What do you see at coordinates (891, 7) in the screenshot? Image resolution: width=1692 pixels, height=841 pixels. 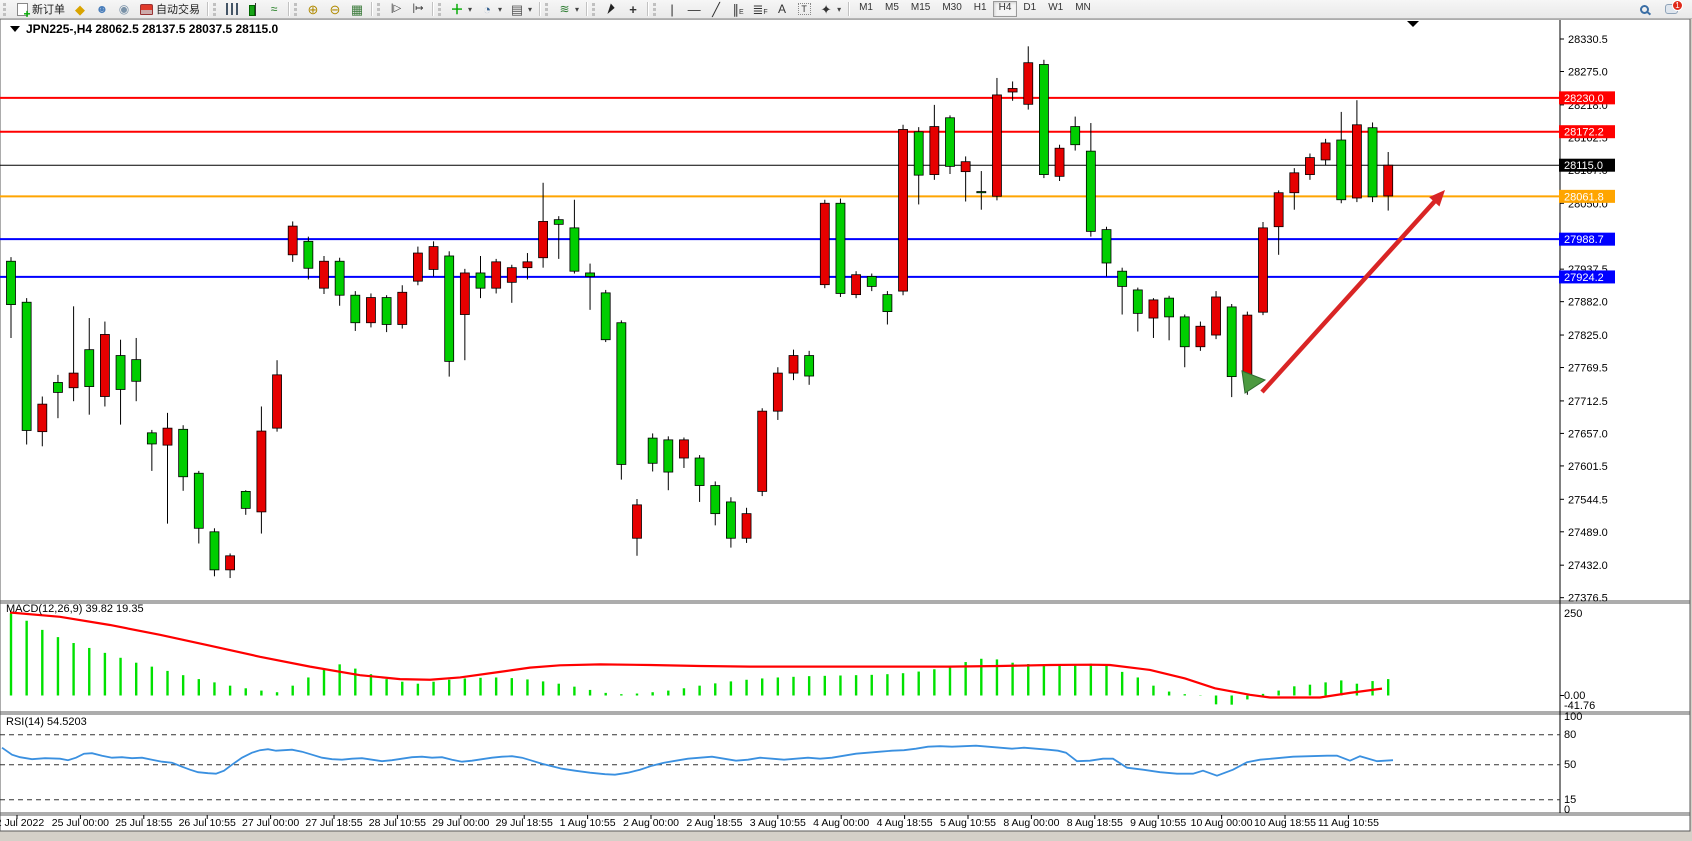 I see `timeframe-m5-button: M5` at bounding box center [891, 7].